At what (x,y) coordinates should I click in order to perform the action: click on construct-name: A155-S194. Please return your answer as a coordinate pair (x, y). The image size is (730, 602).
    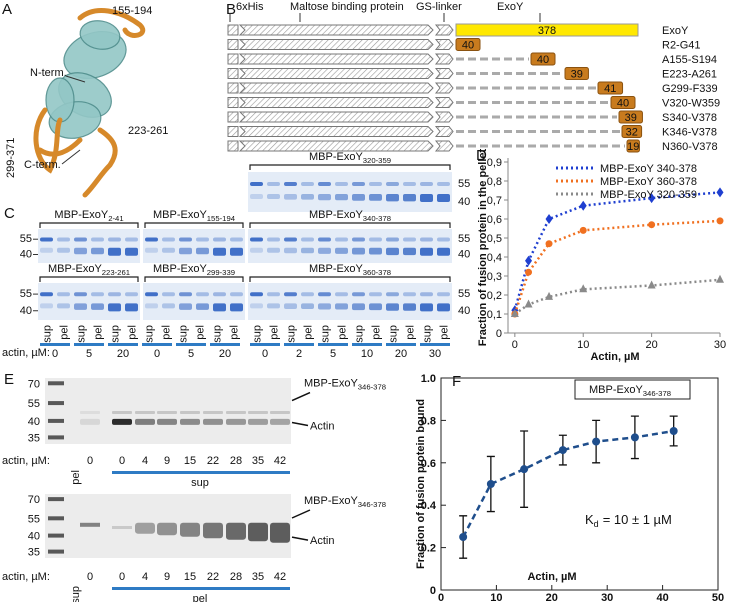
    Looking at the image, I should click on (689, 60).